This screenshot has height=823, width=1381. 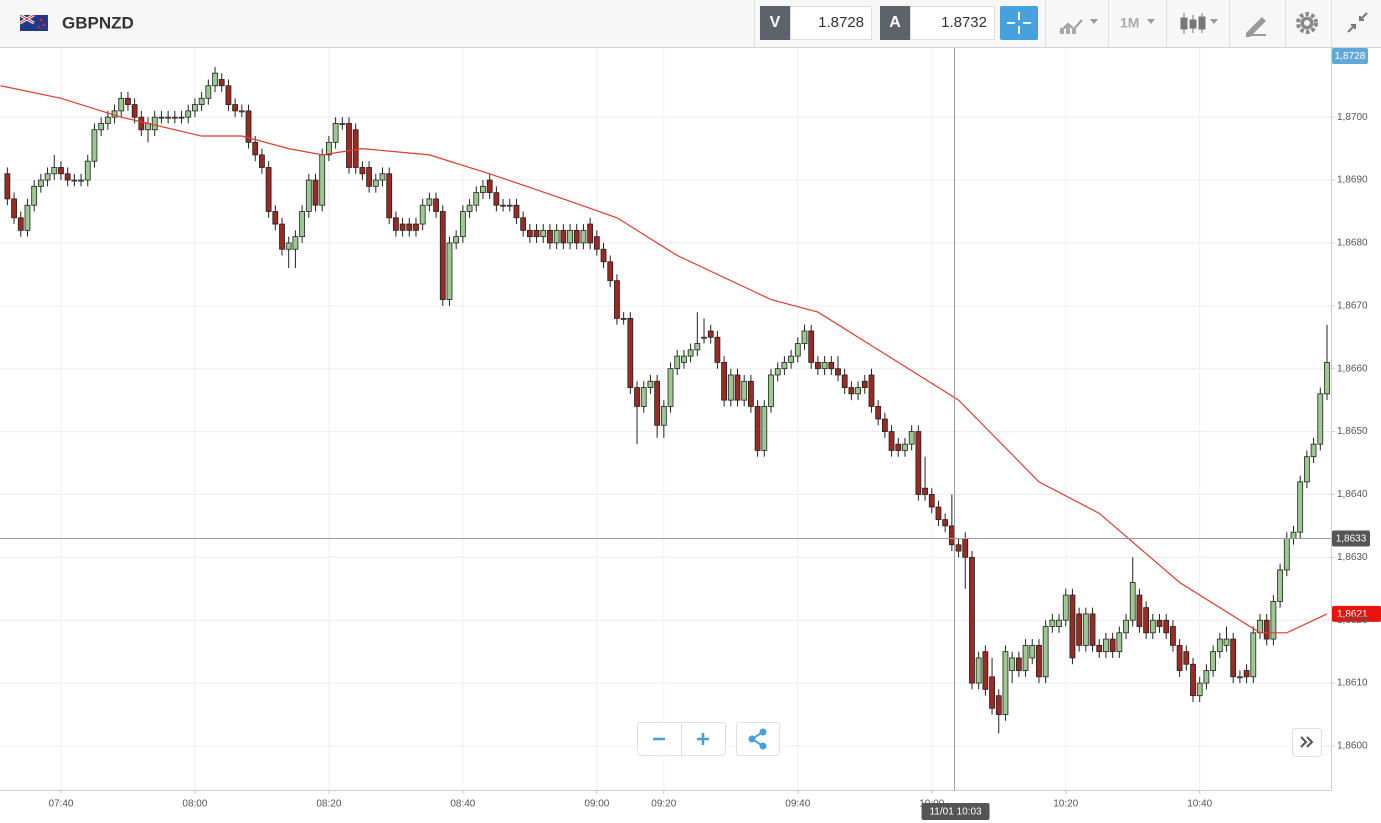 I want to click on sell-button: V 1.8728, so click(x=816, y=23).